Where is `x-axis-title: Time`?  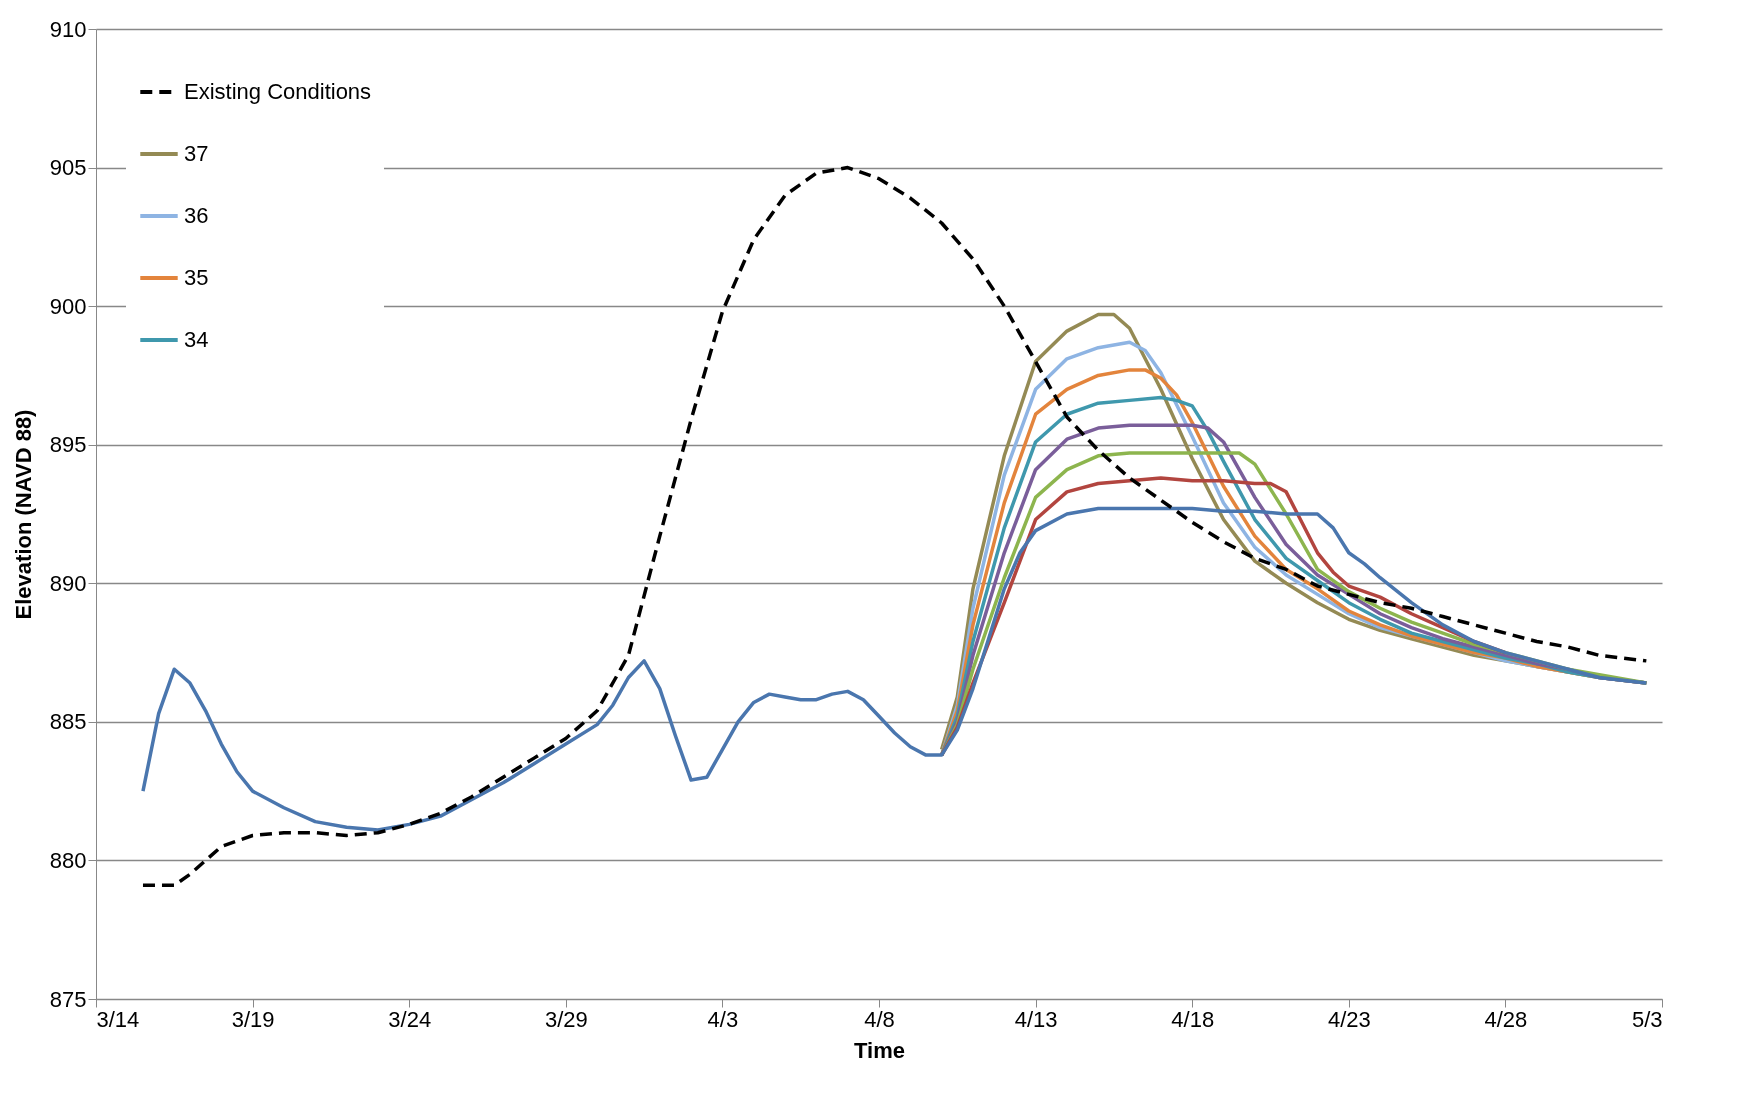
x-axis-title: Time is located at coordinates (879, 1050).